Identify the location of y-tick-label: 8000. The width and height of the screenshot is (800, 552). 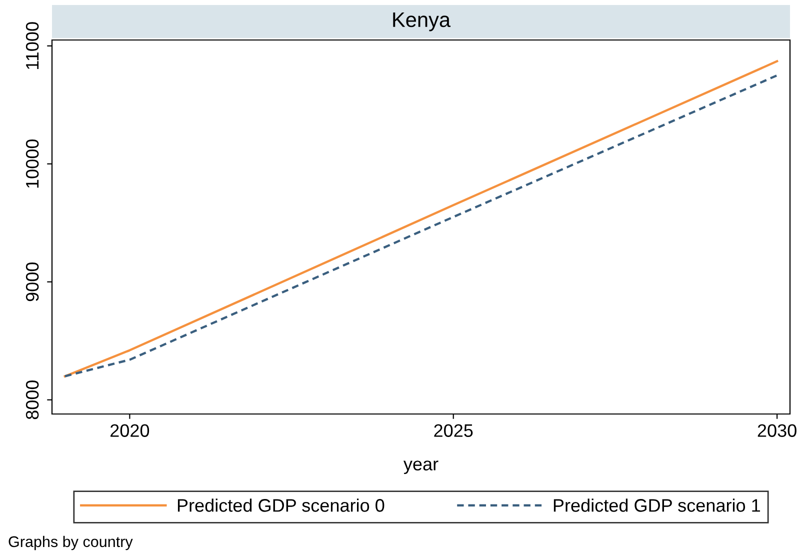
(32, 400).